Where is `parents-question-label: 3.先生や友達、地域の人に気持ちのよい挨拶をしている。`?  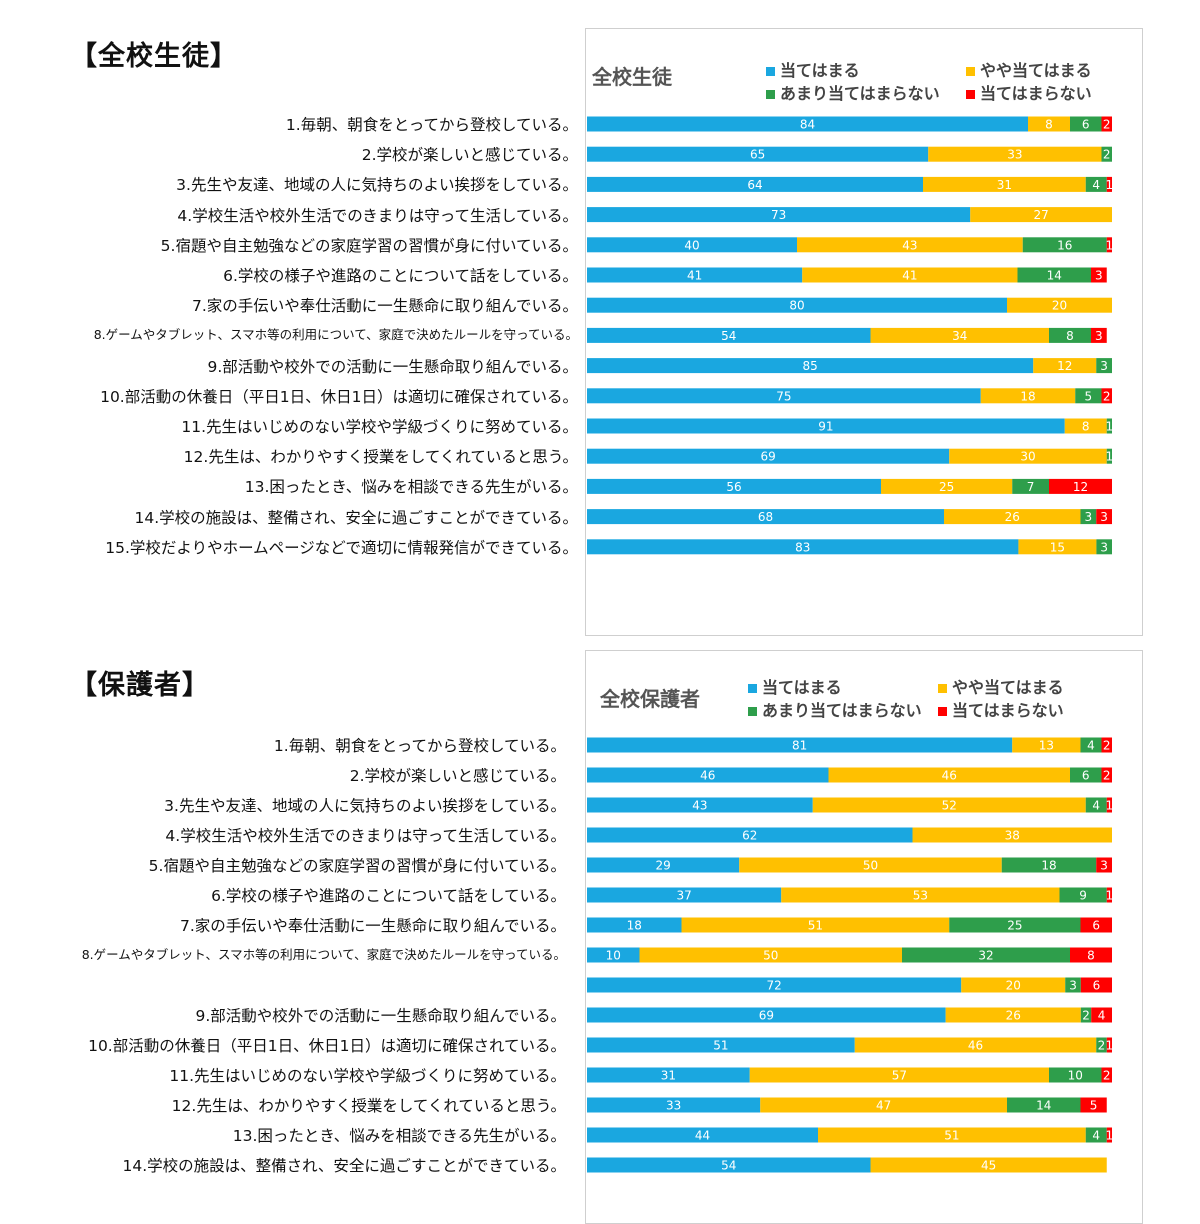 parents-question-label: 3.先生や友達、地域の人に気持ちのよい挨拶をしている。 is located at coordinates (365, 806).